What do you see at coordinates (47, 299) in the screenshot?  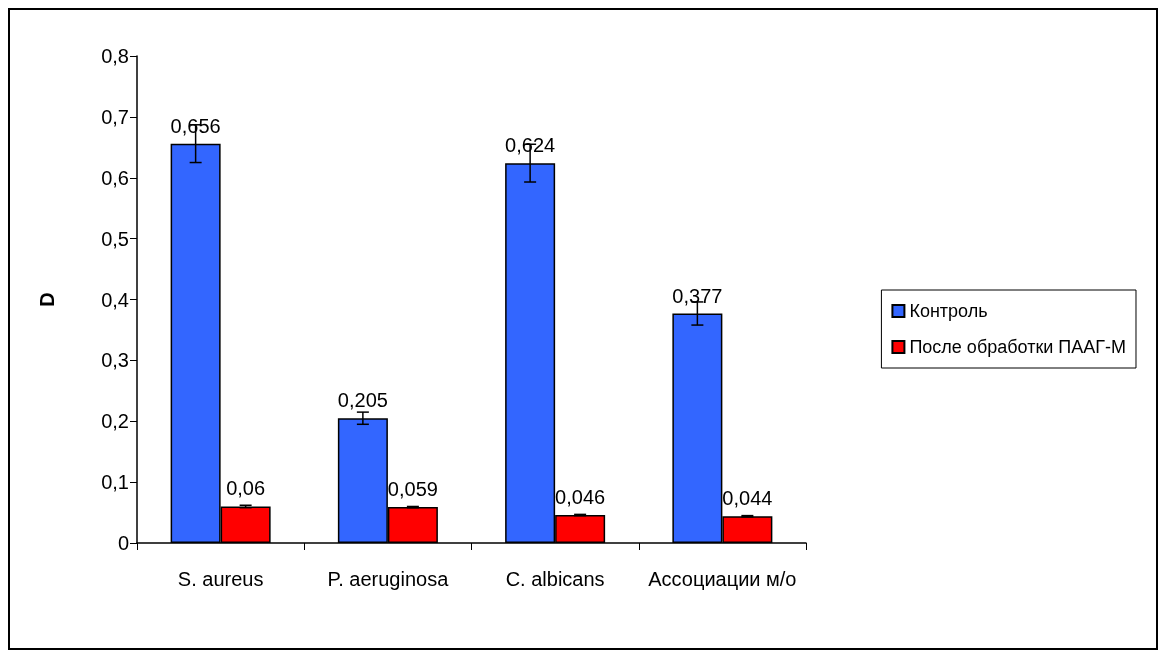 I see `y-axis-title: D` at bounding box center [47, 299].